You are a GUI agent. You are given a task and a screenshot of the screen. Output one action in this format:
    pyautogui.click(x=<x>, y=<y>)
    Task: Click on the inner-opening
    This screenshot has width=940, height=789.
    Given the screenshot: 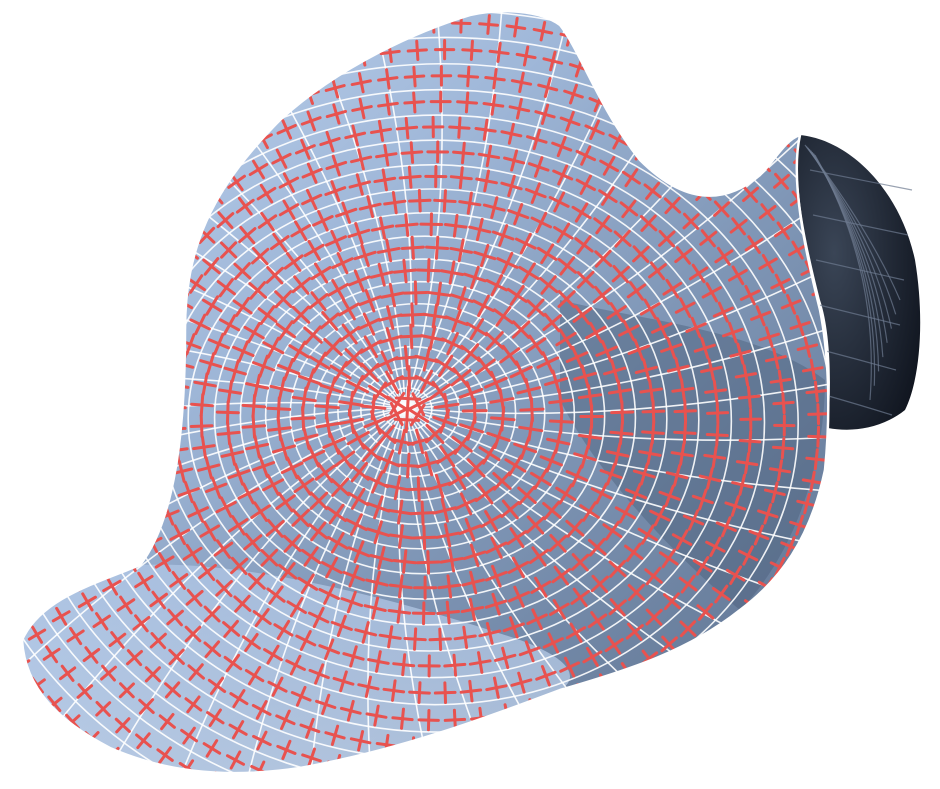 What is the action you would take?
    pyautogui.click(x=859, y=282)
    